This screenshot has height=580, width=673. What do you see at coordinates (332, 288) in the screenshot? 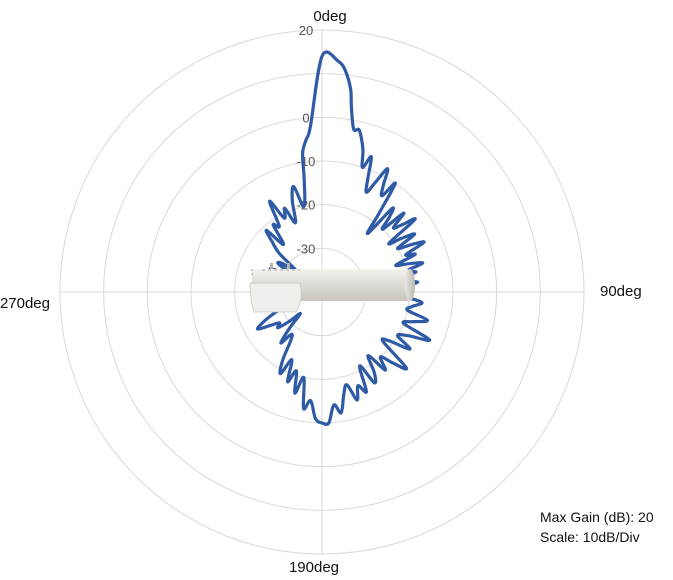
I see `antenna-image` at bounding box center [332, 288].